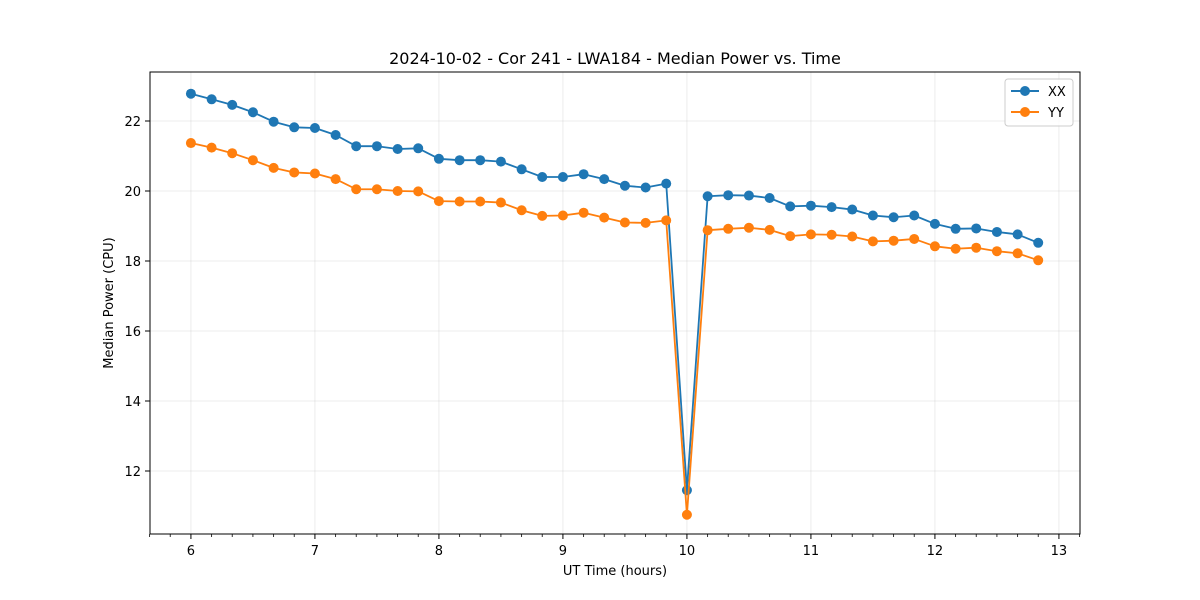 This screenshot has height=600, width=1200. Describe the element at coordinates (615, 546) in the screenshot. I see `x-axis-ticks: 6 7 8 9 10 11 12 13` at that location.